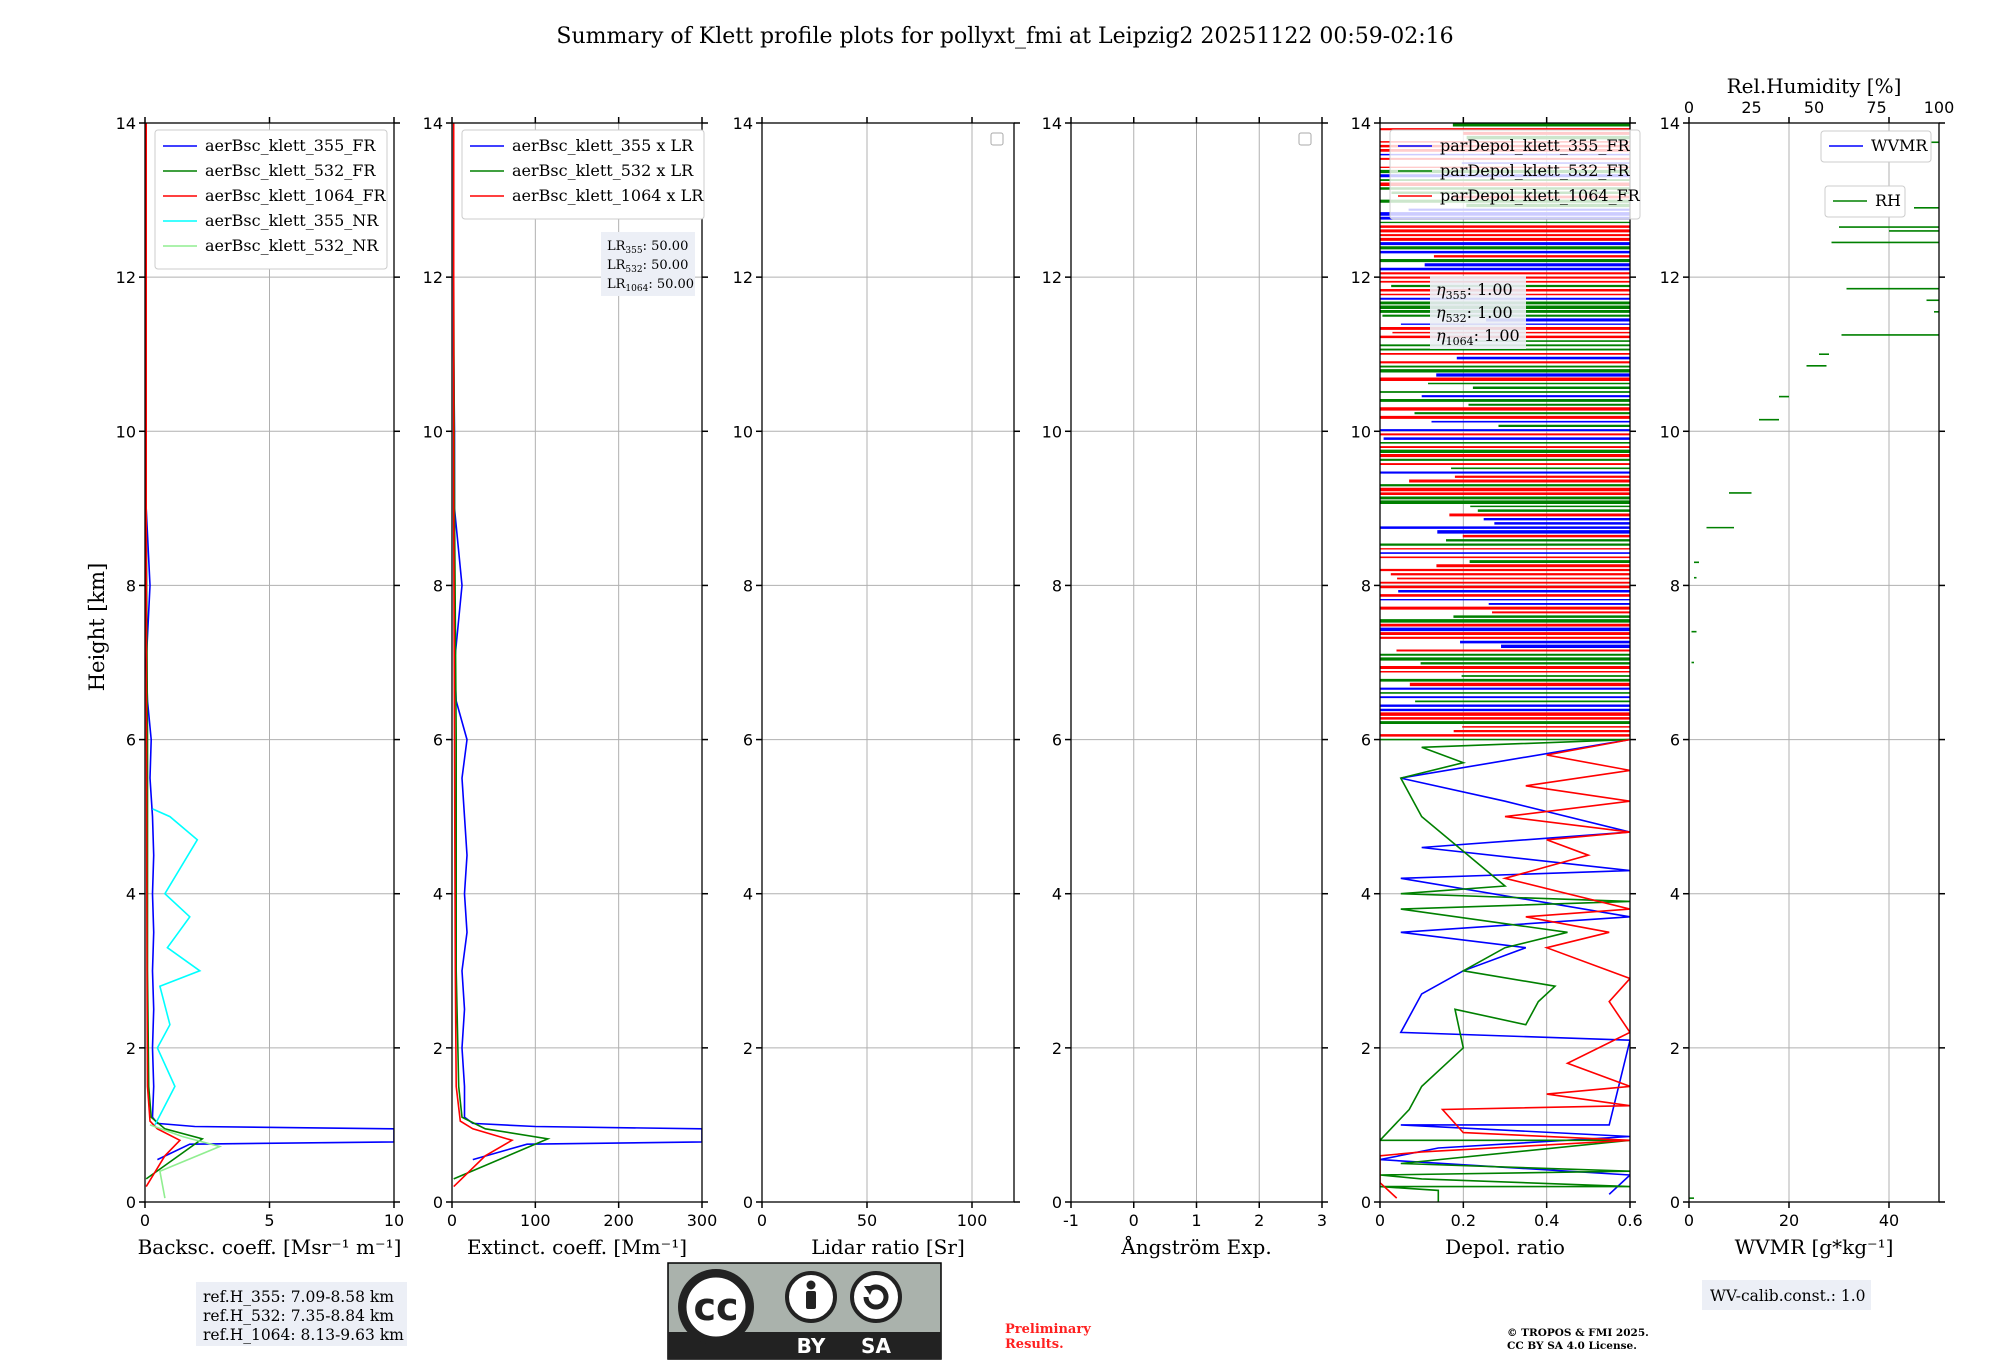 Image resolution: width=2000 pixels, height=1360 pixels. Describe the element at coordinates (1196, 1220) in the screenshot. I see `x-tick-label: 1` at that location.